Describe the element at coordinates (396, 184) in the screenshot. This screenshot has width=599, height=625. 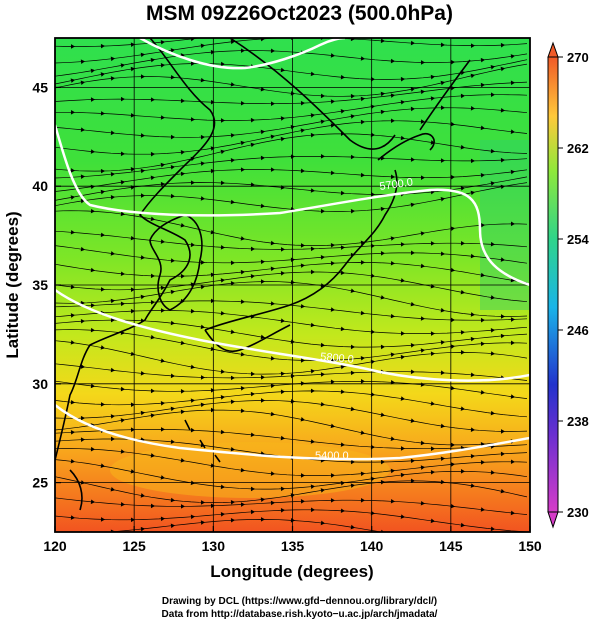
I see `contour-label-5700: 5700.0` at that location.